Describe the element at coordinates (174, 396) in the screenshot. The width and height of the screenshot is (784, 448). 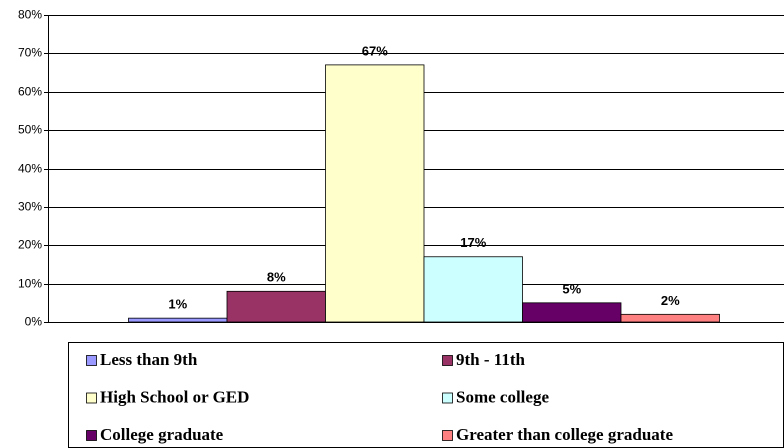
I see `legend-label: High School or GED` at that location.